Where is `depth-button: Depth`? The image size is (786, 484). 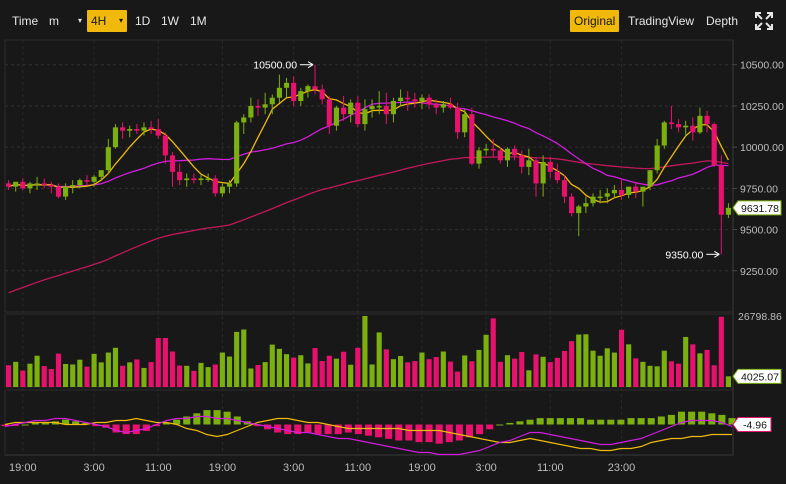 depth-button: Depth is located at coordinates (722, 21).